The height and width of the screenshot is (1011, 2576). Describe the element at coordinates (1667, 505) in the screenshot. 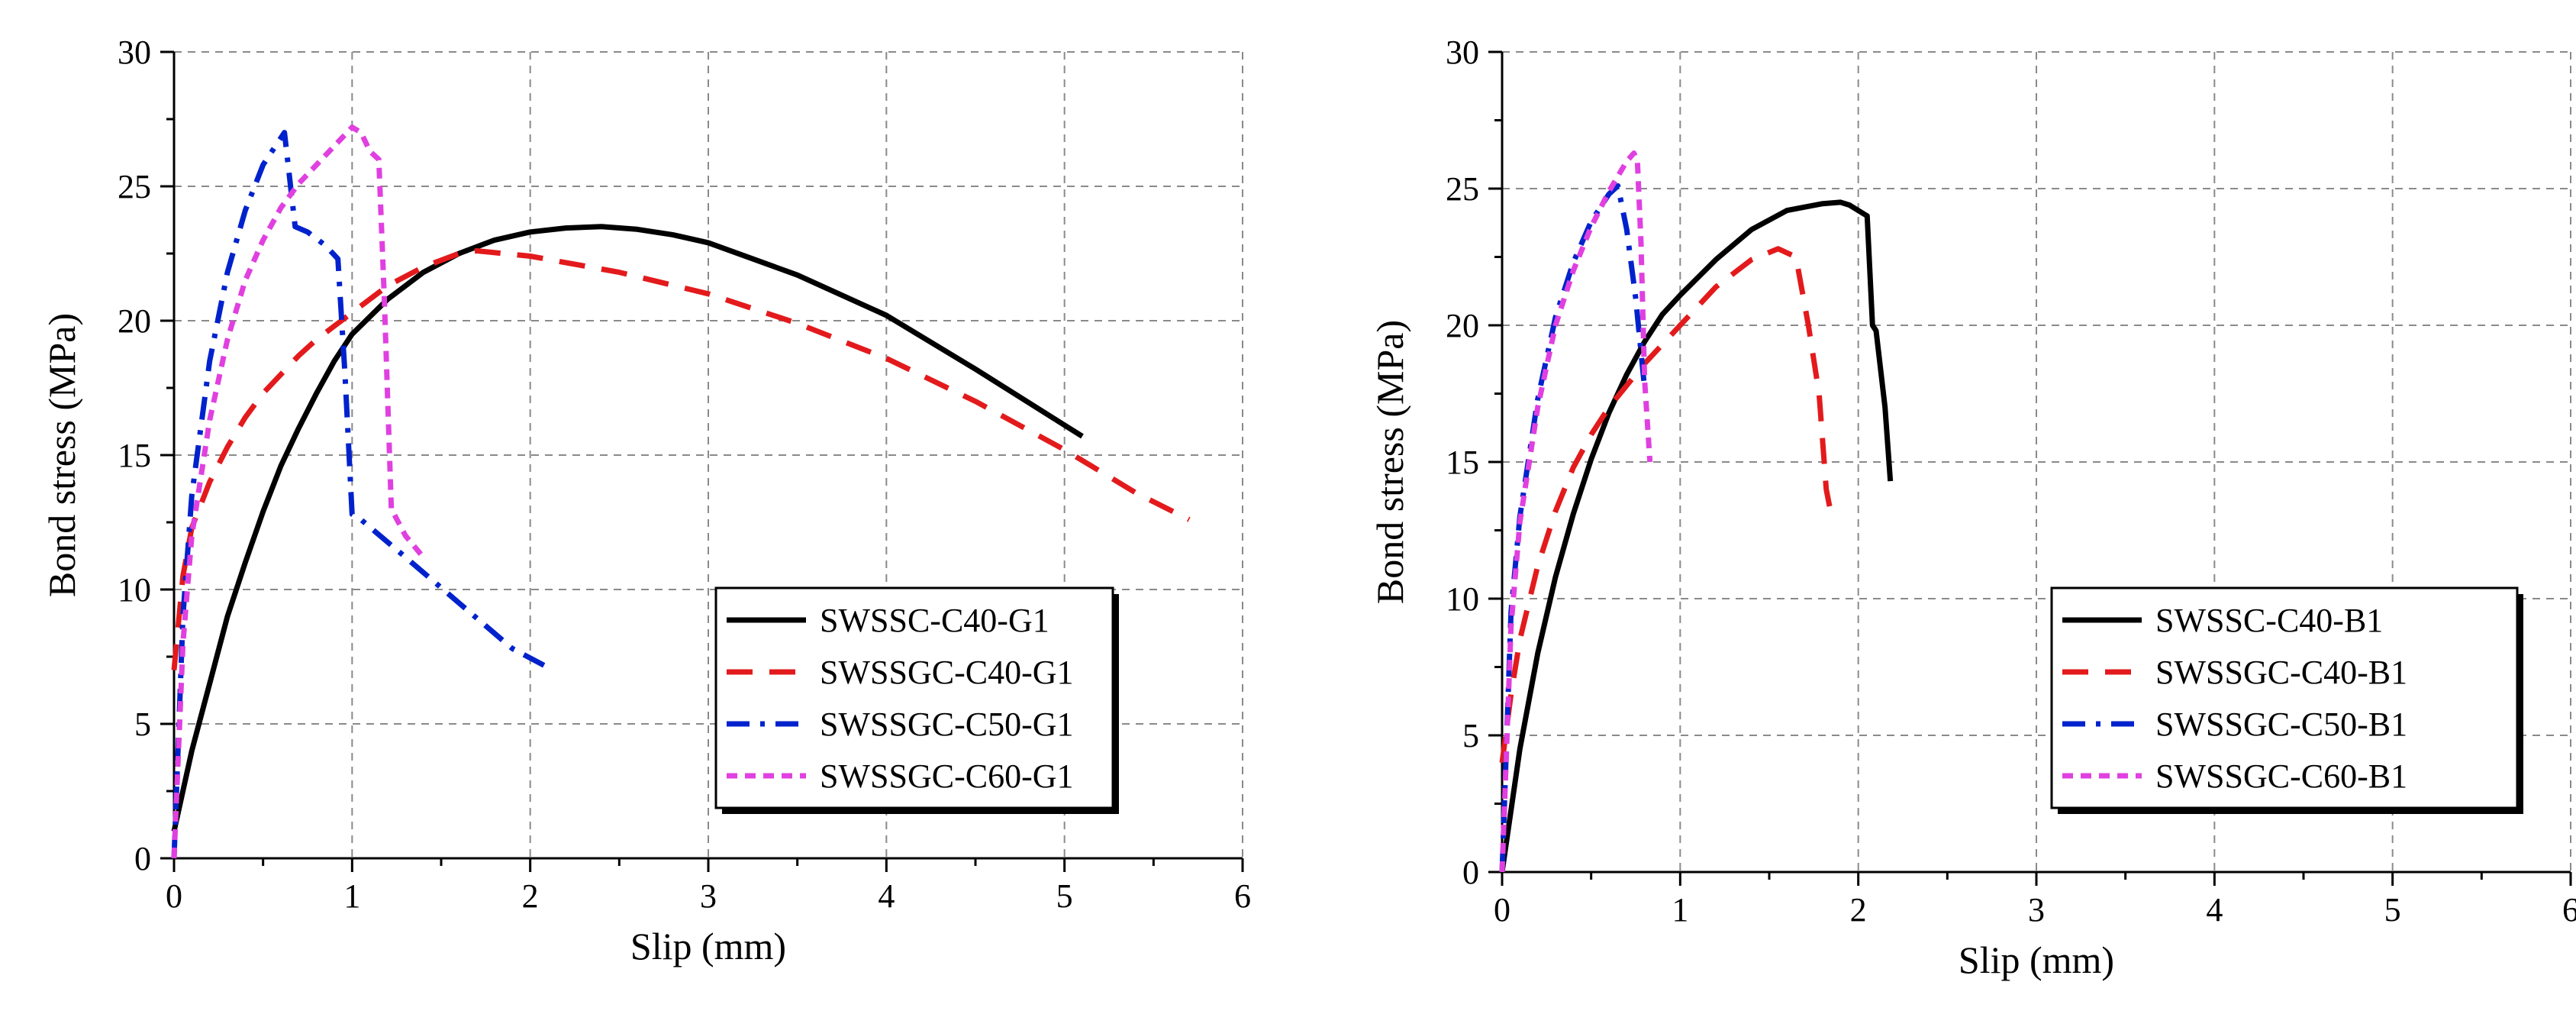

I see `series-line-swssgc-c40-b1` at that location.